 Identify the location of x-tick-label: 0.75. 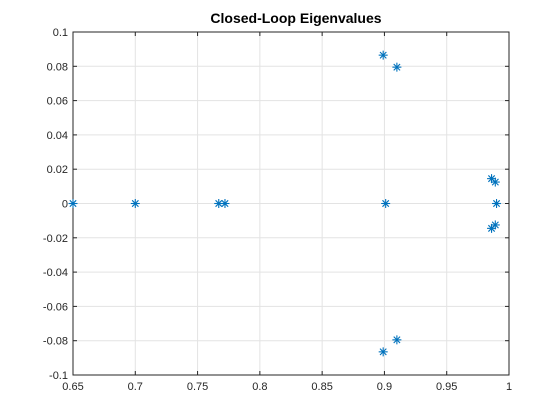
(197, 387).